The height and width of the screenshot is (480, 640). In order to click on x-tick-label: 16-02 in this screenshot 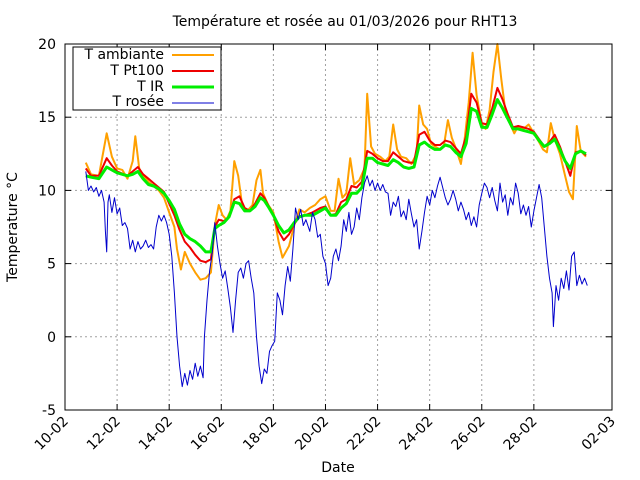, I will do `click(208, 434)`.